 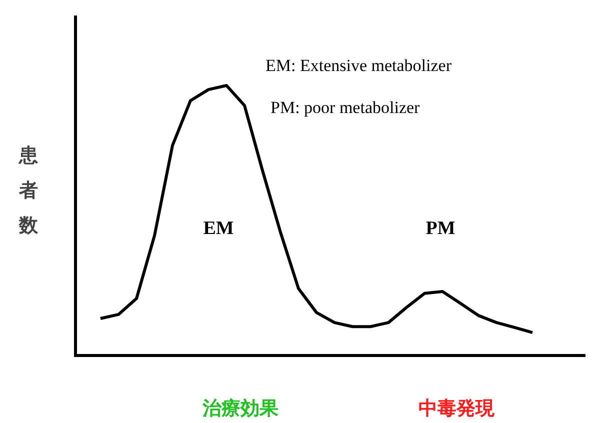 What do you see at coordinates (345, 107) in the screenshot?
I see `annotation: PM: poor metabolizer` at bounding box center [345, 107].